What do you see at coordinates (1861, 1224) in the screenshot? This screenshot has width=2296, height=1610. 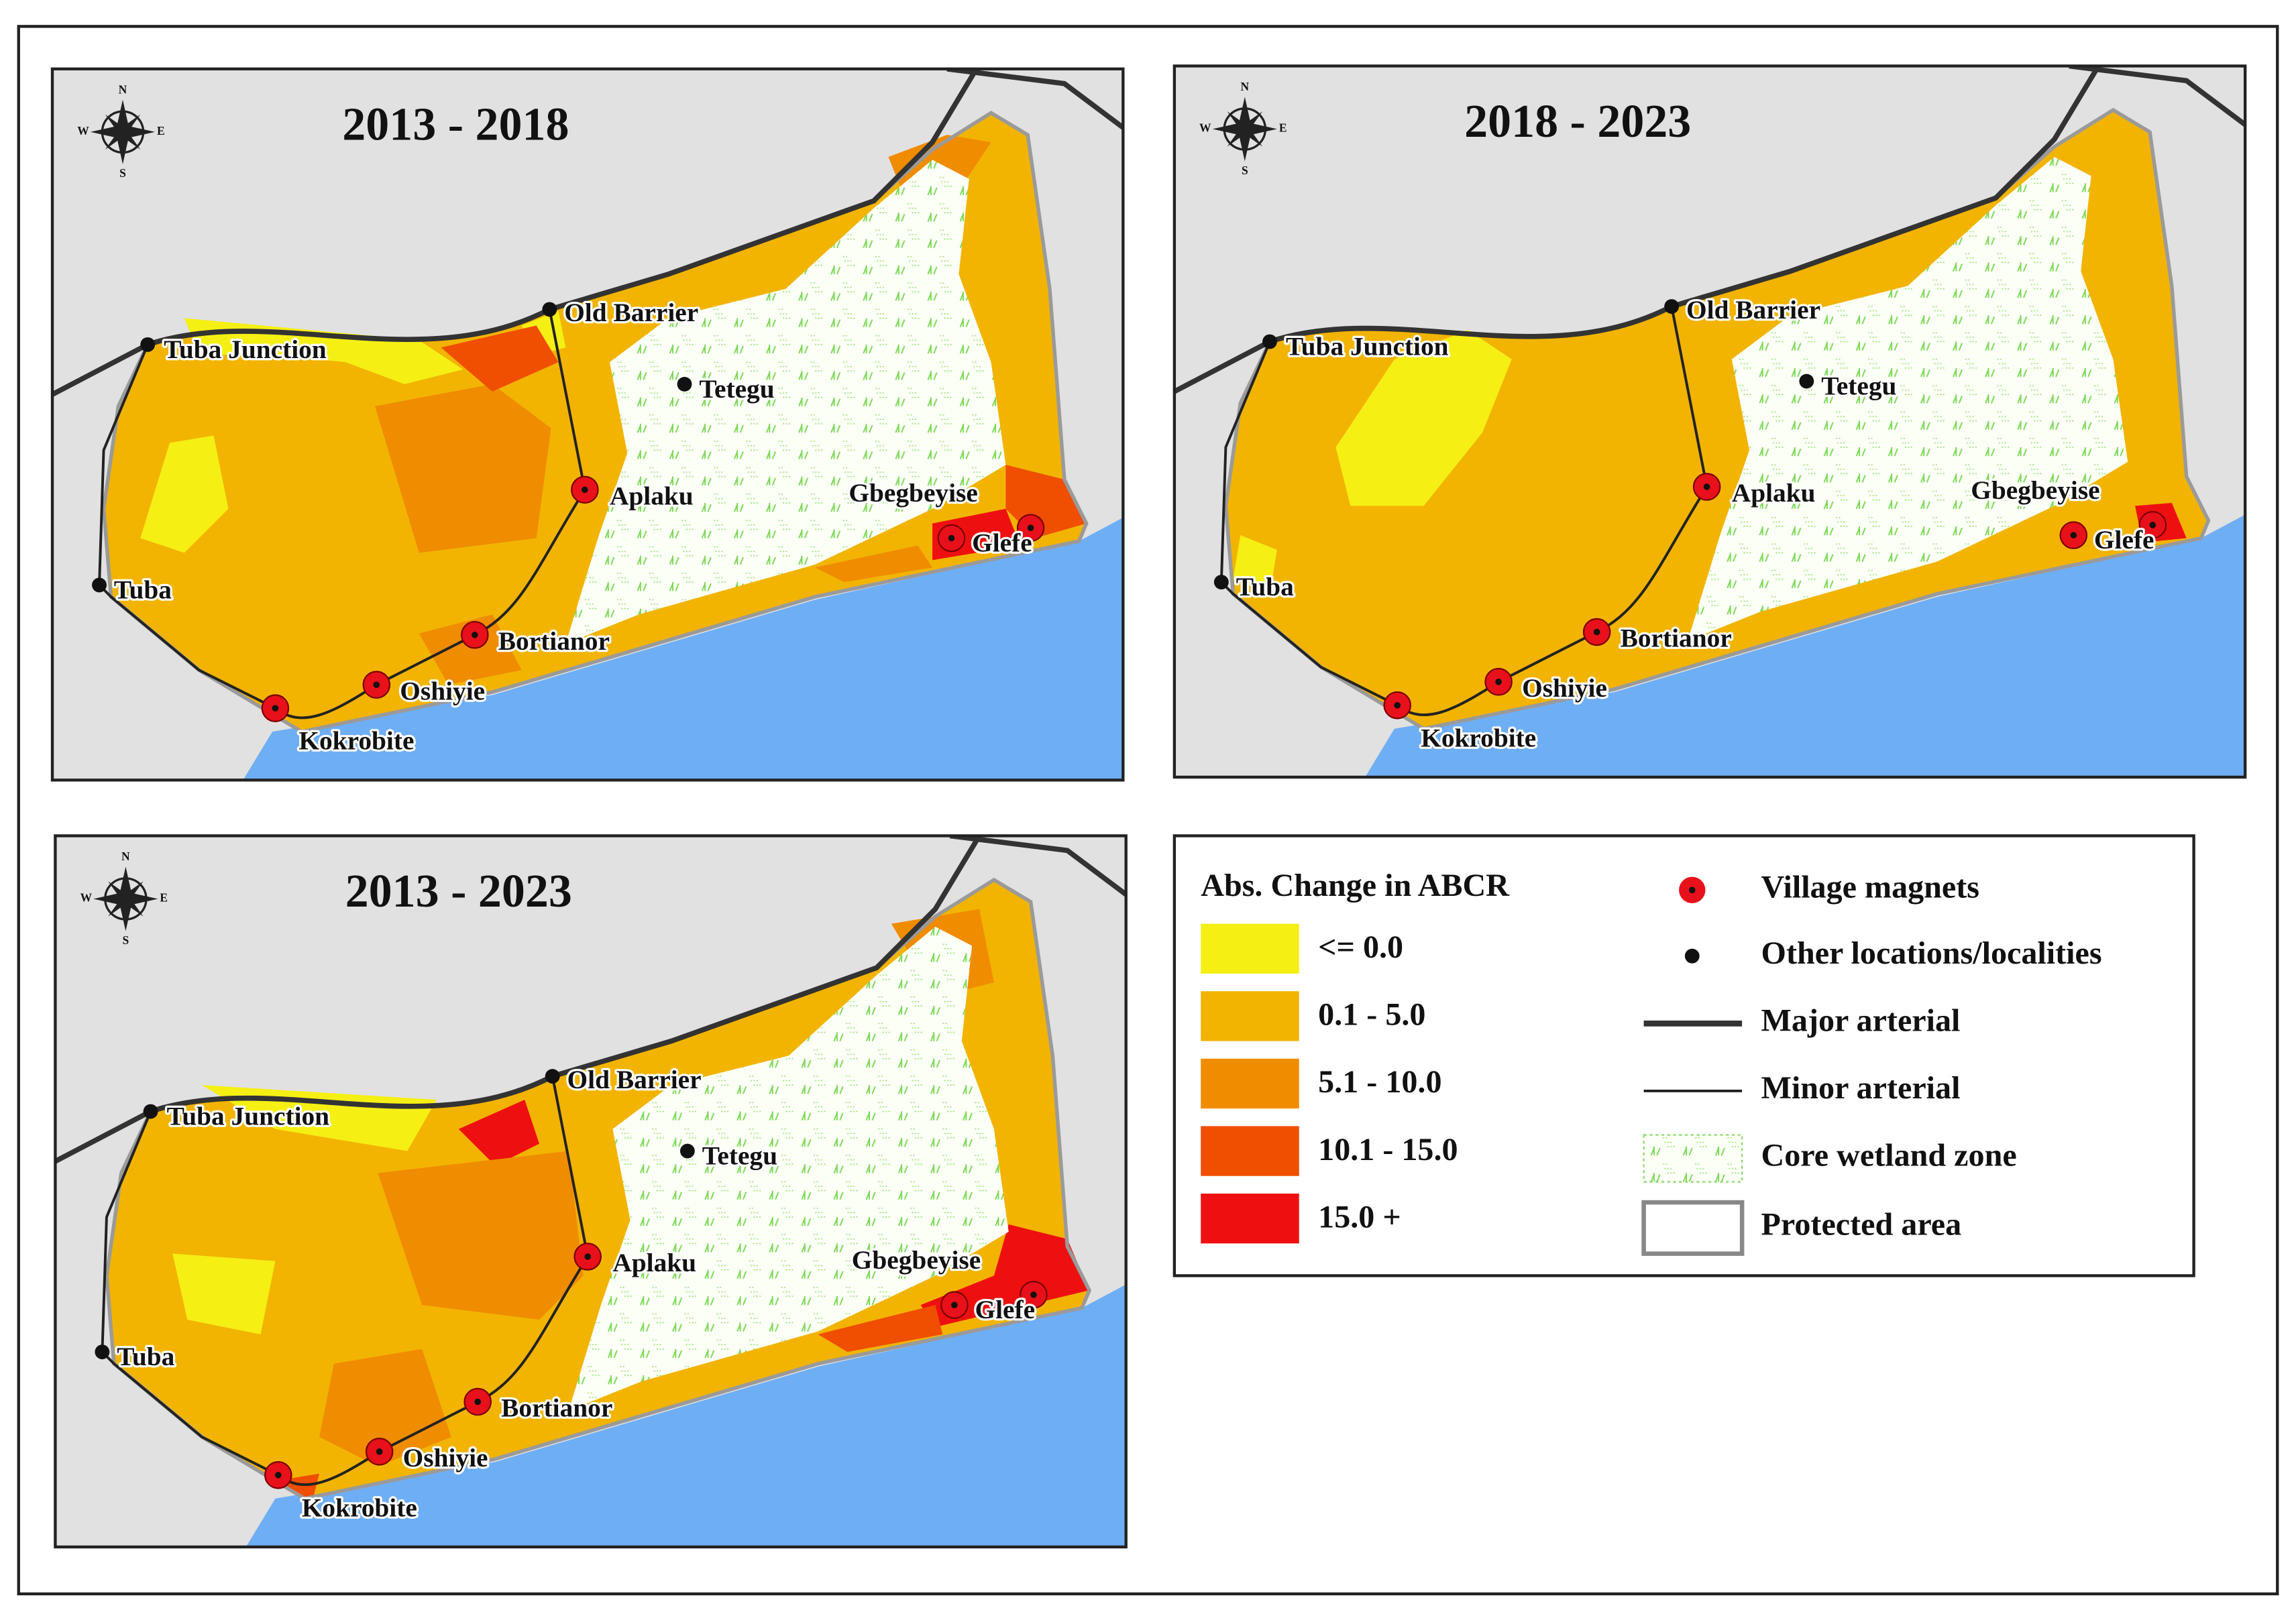 I see `legend-label: Protected area` at bounding box center [1861, 1224].